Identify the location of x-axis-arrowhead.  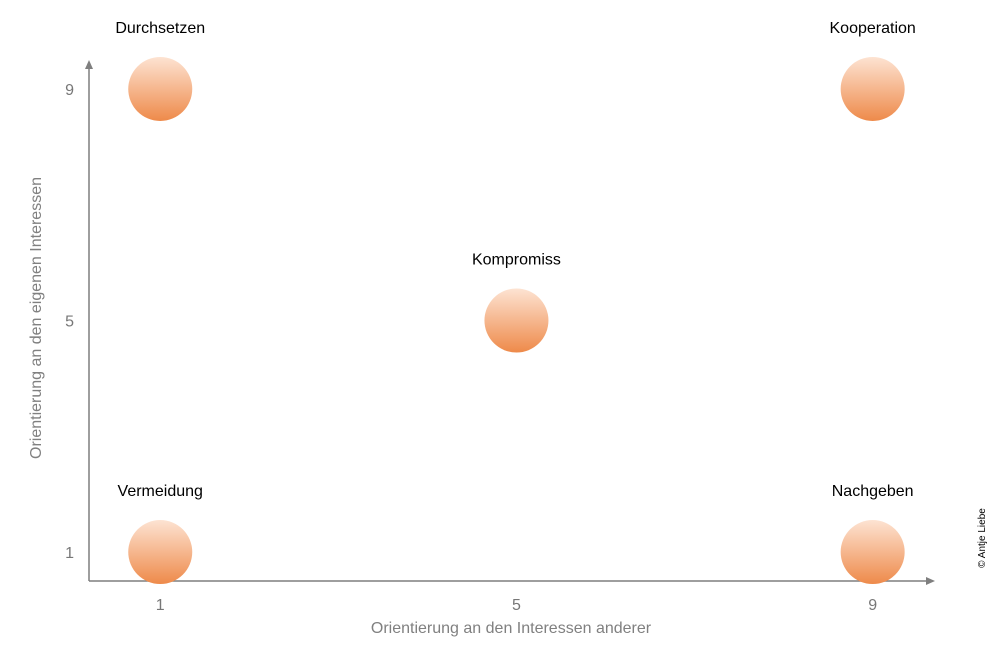
(930, 581).